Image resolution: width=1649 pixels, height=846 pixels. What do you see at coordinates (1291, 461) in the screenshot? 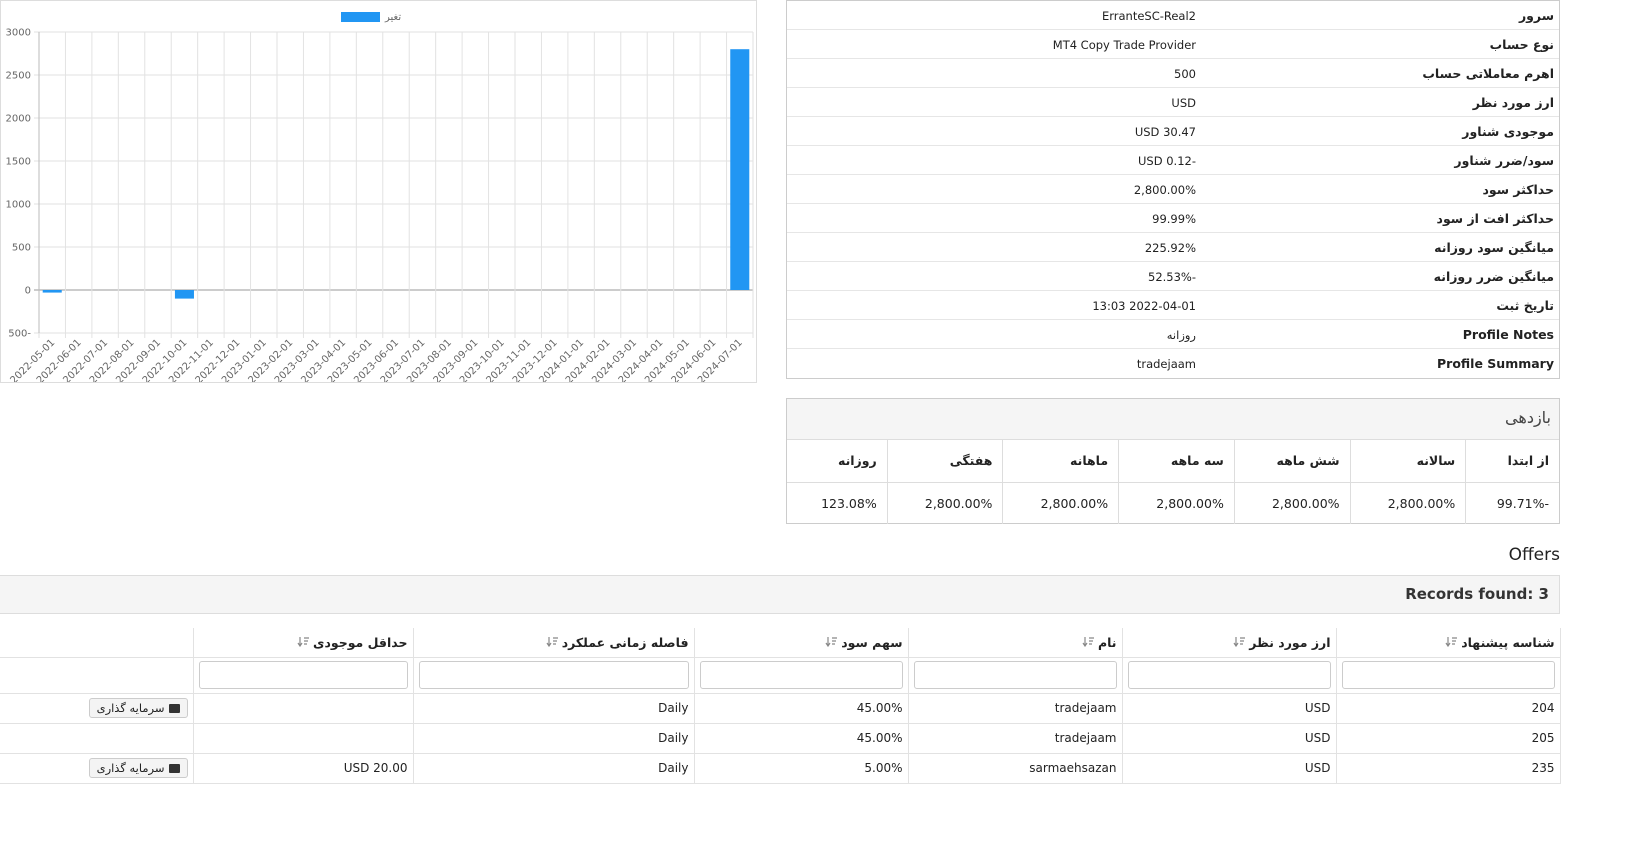
I see `returns-header: شش ماهه` at bounding box center [1291, 461].